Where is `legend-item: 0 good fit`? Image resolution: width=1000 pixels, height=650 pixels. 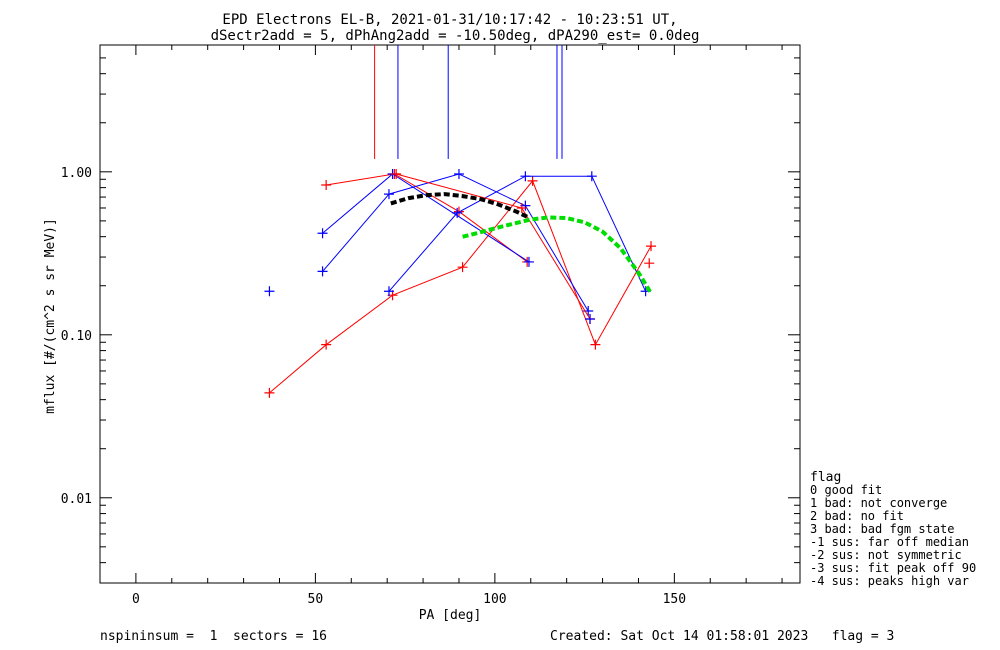
legend-item: 0 good fit is located at coordinates (846, 490).